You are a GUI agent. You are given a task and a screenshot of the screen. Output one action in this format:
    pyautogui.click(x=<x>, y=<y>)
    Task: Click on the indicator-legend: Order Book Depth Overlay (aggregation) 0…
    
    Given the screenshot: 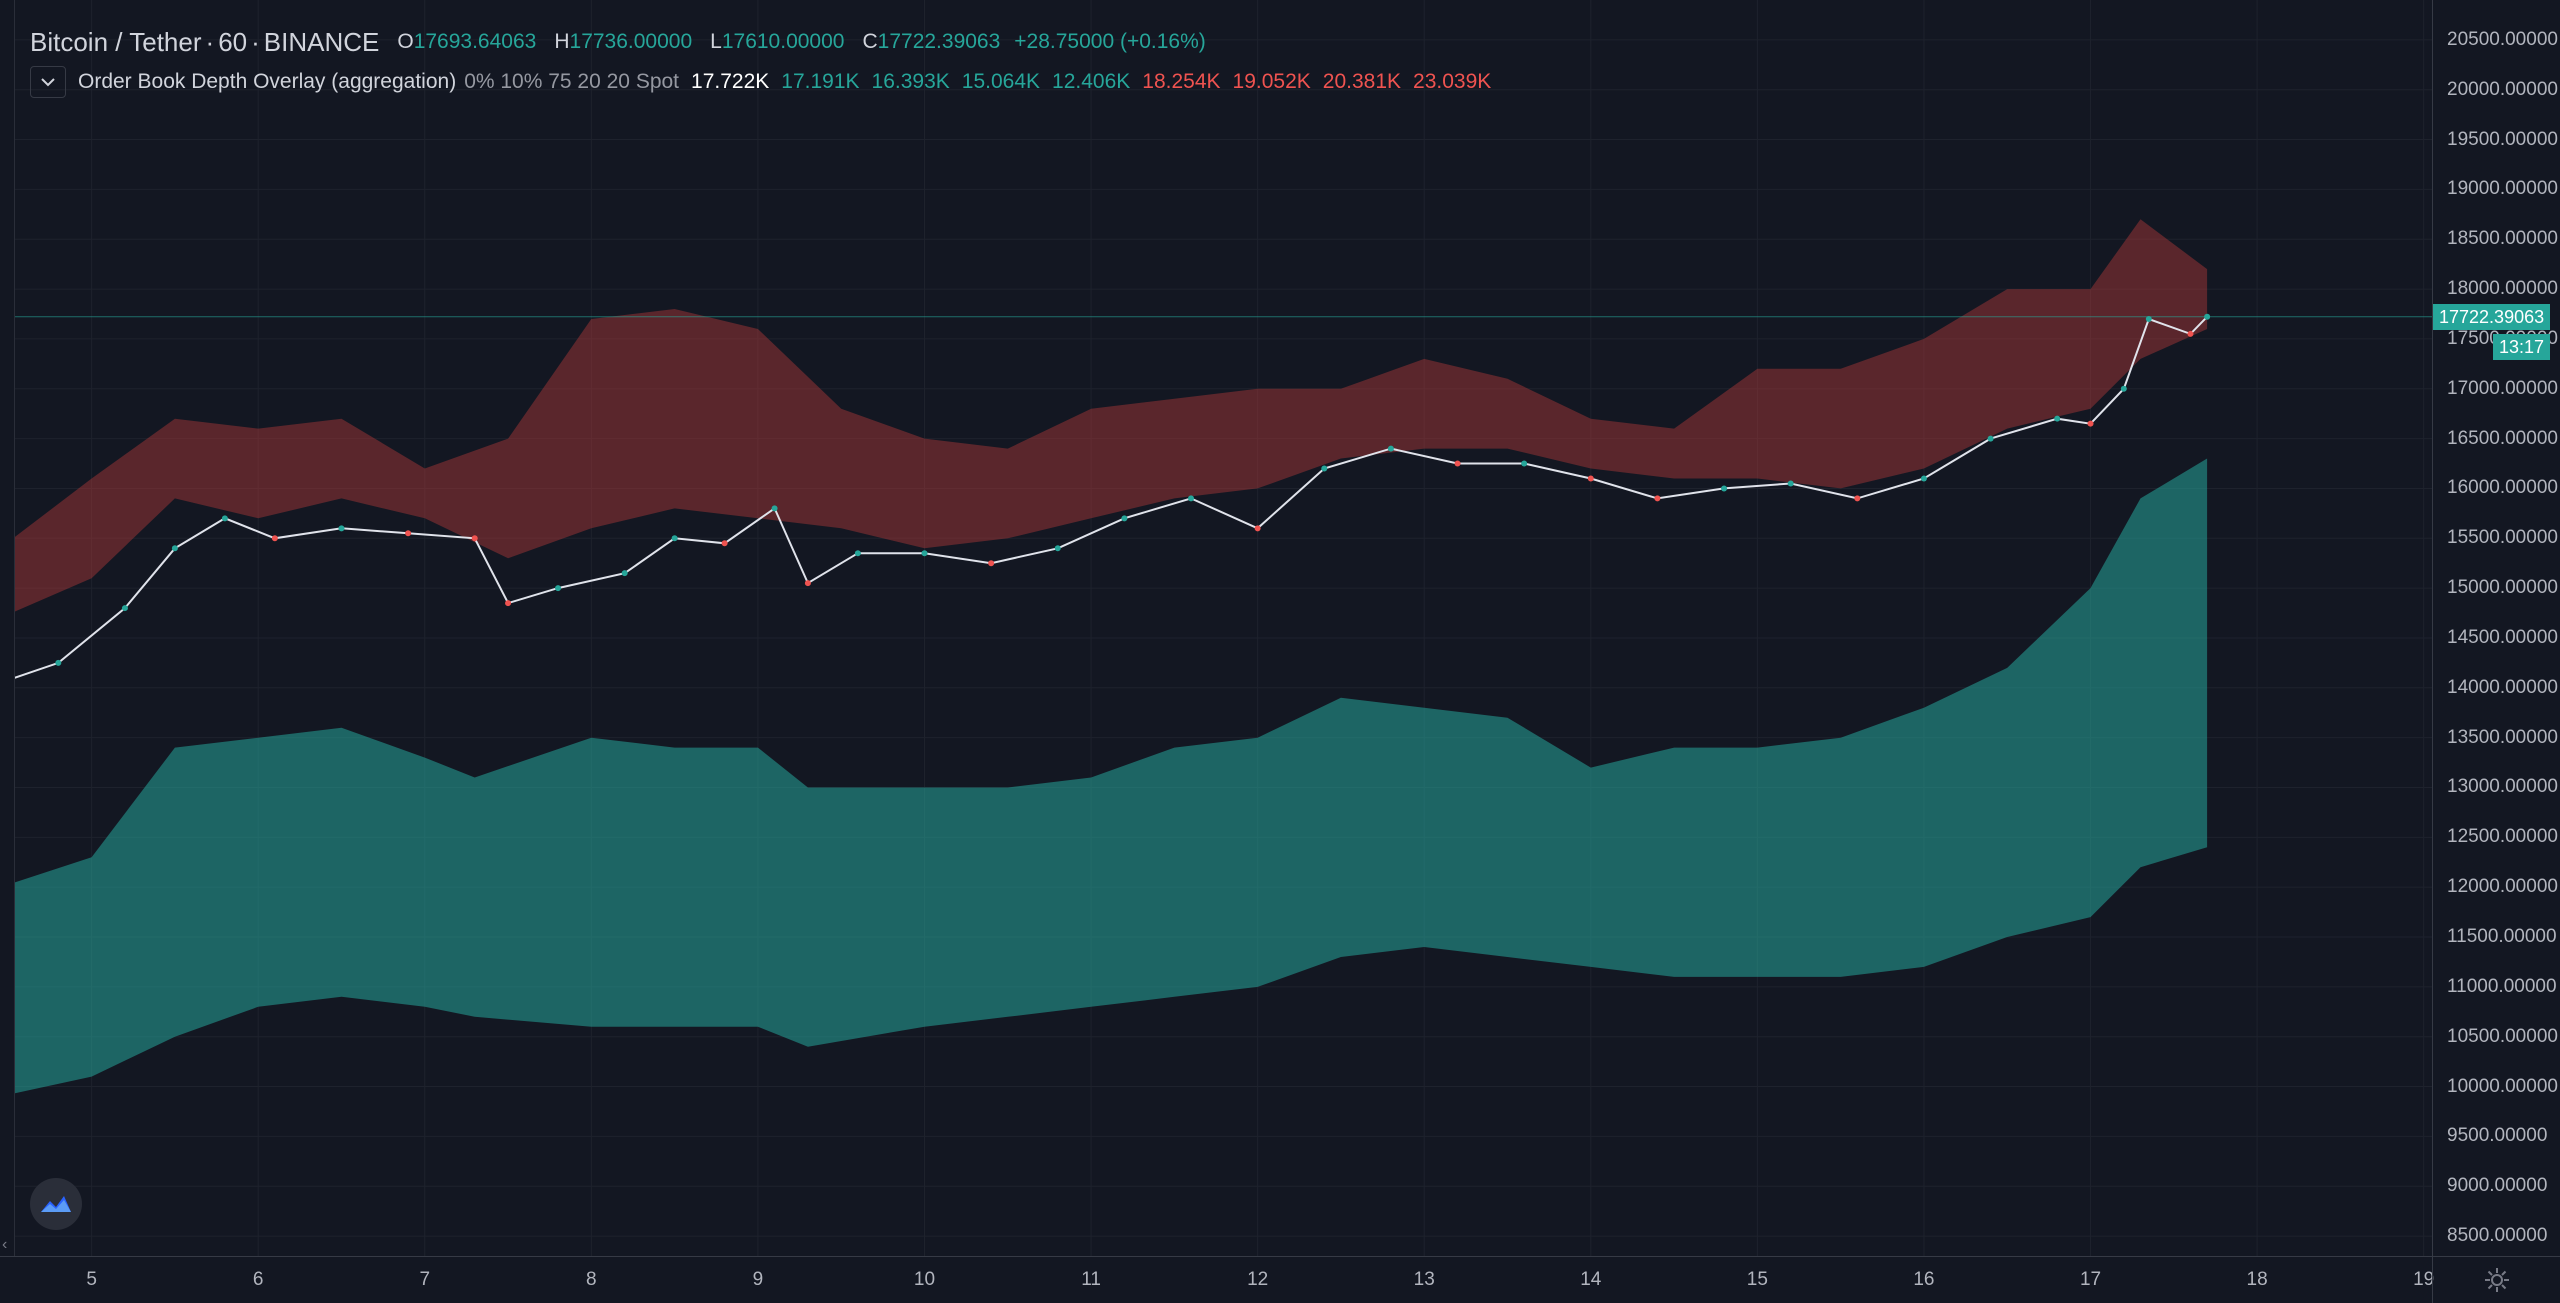 What is the action you would take?
    pyautogui.click(x=760, y=82)
    